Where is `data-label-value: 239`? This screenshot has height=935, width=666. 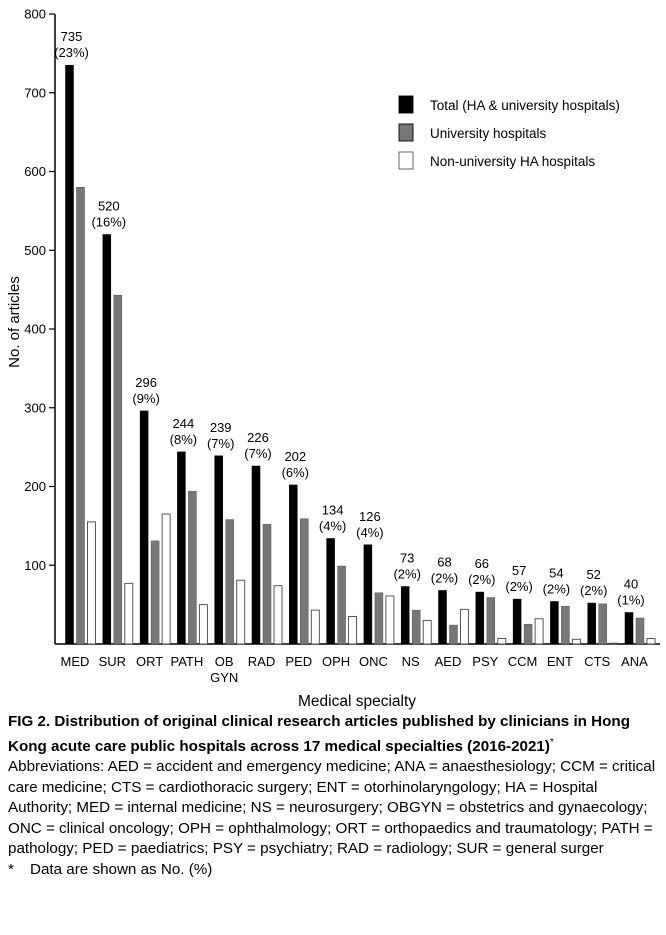
data-label-value: 239 is located at coordinates (221, 427).